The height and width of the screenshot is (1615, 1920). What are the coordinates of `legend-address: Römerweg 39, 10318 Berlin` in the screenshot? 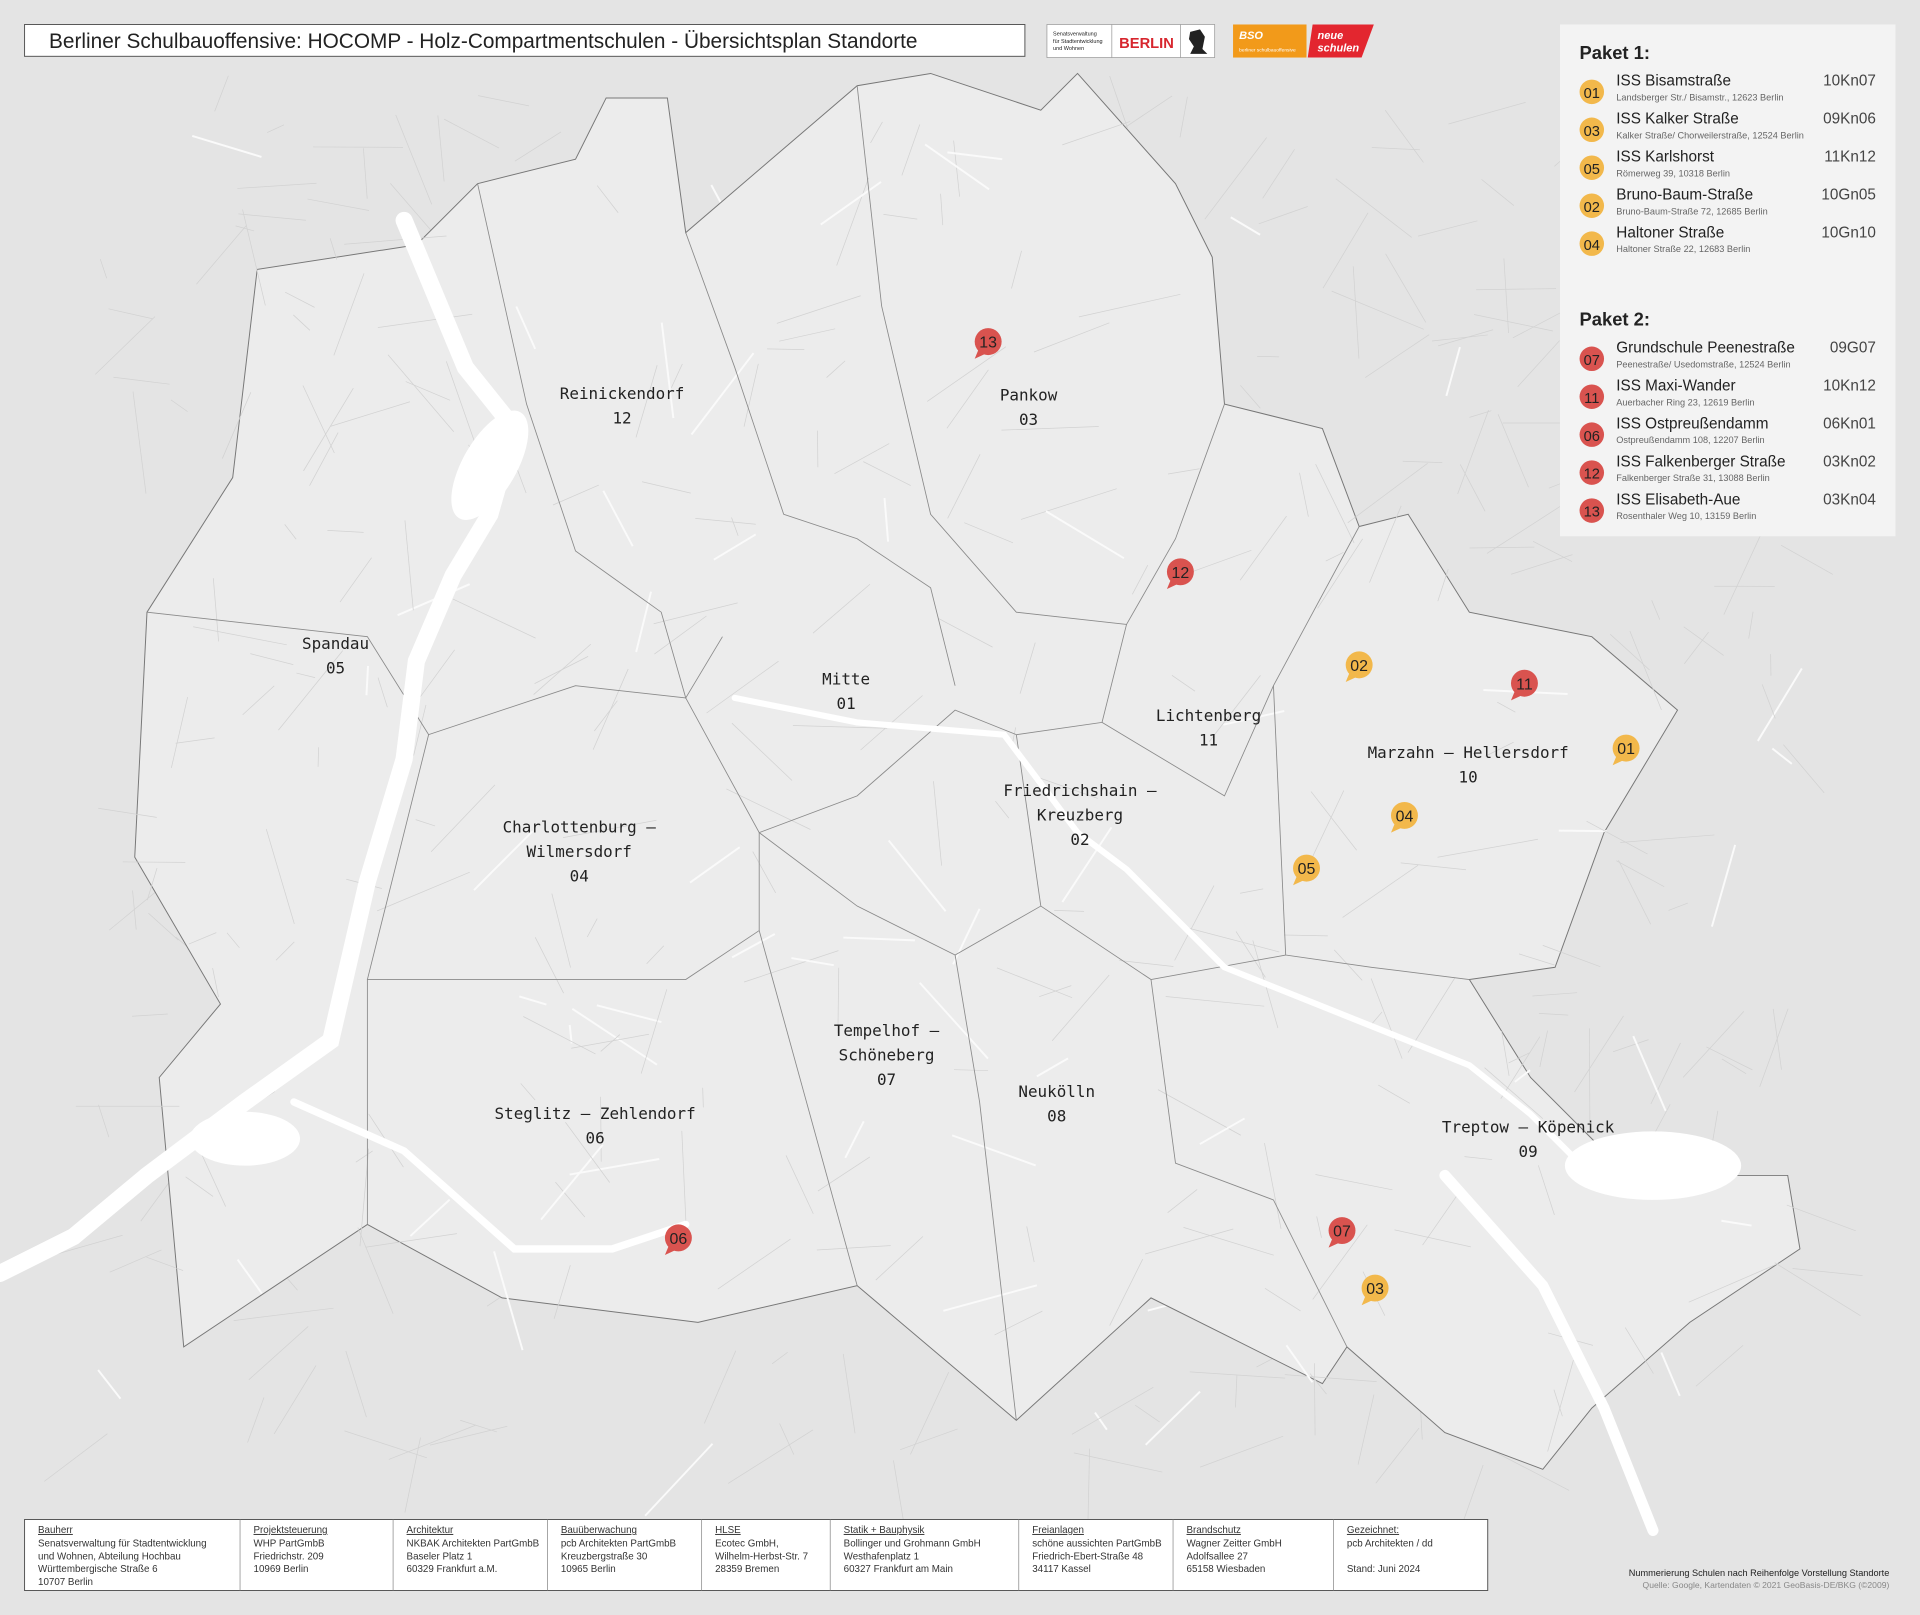 It's located at (1673, 173).